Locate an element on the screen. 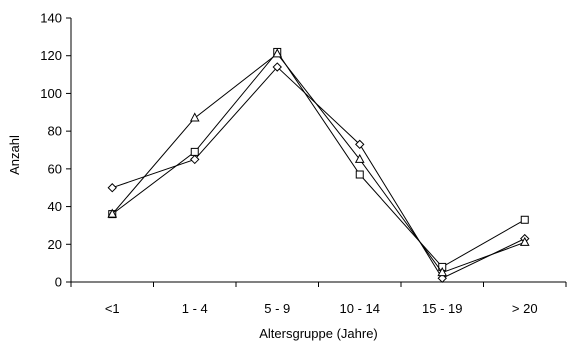  x-tick-label: 15 - 19 is located at coordinates (442, 308).